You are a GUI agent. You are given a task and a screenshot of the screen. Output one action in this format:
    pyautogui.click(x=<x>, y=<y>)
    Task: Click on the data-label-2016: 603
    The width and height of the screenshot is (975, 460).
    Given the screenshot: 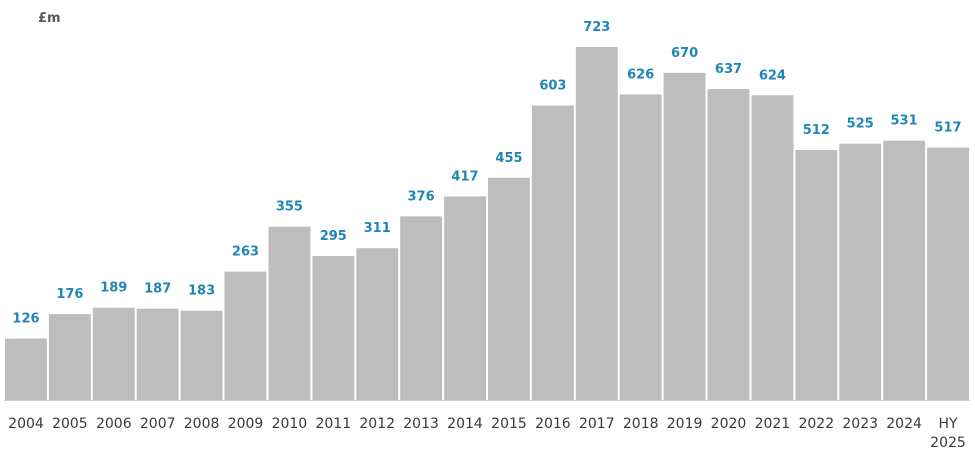 What is the action you would take?
    pyautogui.click(x=552, y=86)
    